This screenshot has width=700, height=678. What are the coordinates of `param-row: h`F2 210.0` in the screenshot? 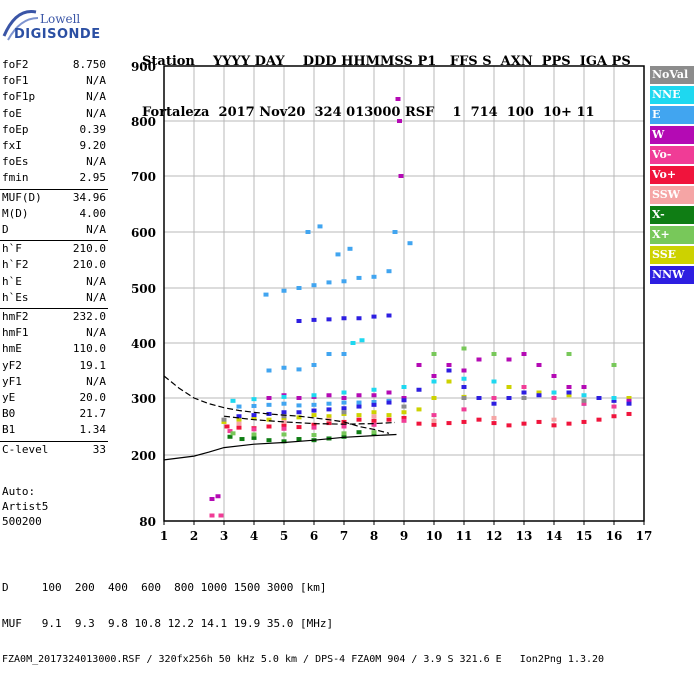 It's located at (54, 265).